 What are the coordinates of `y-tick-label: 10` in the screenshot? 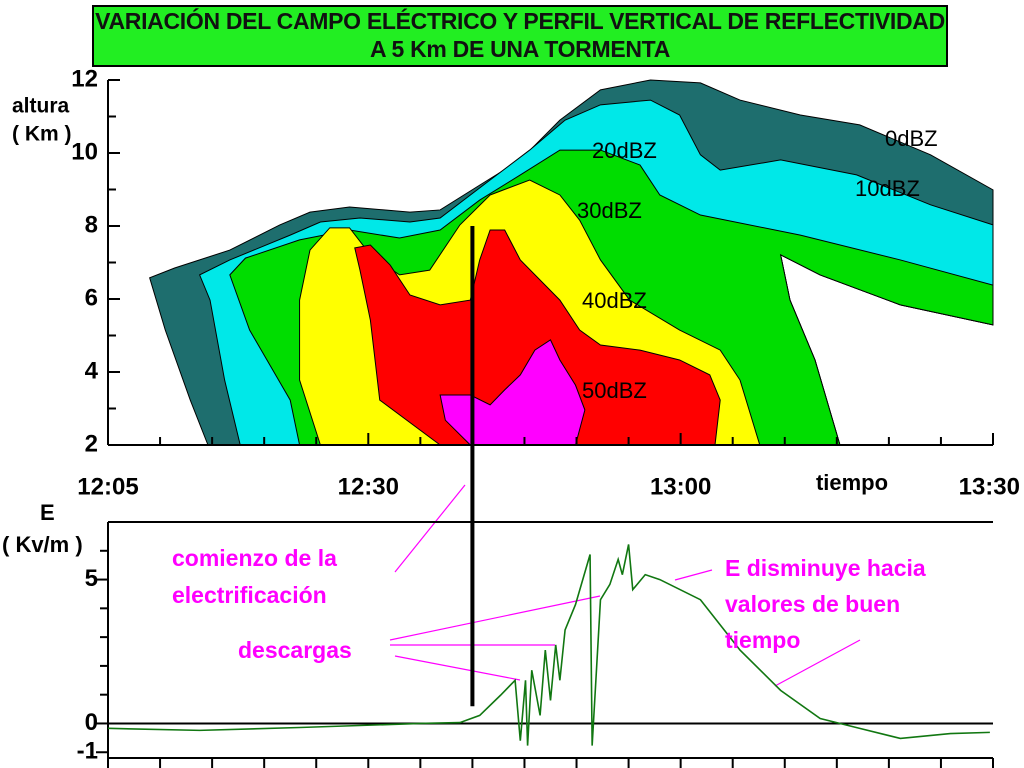 It's located at (84, 151).